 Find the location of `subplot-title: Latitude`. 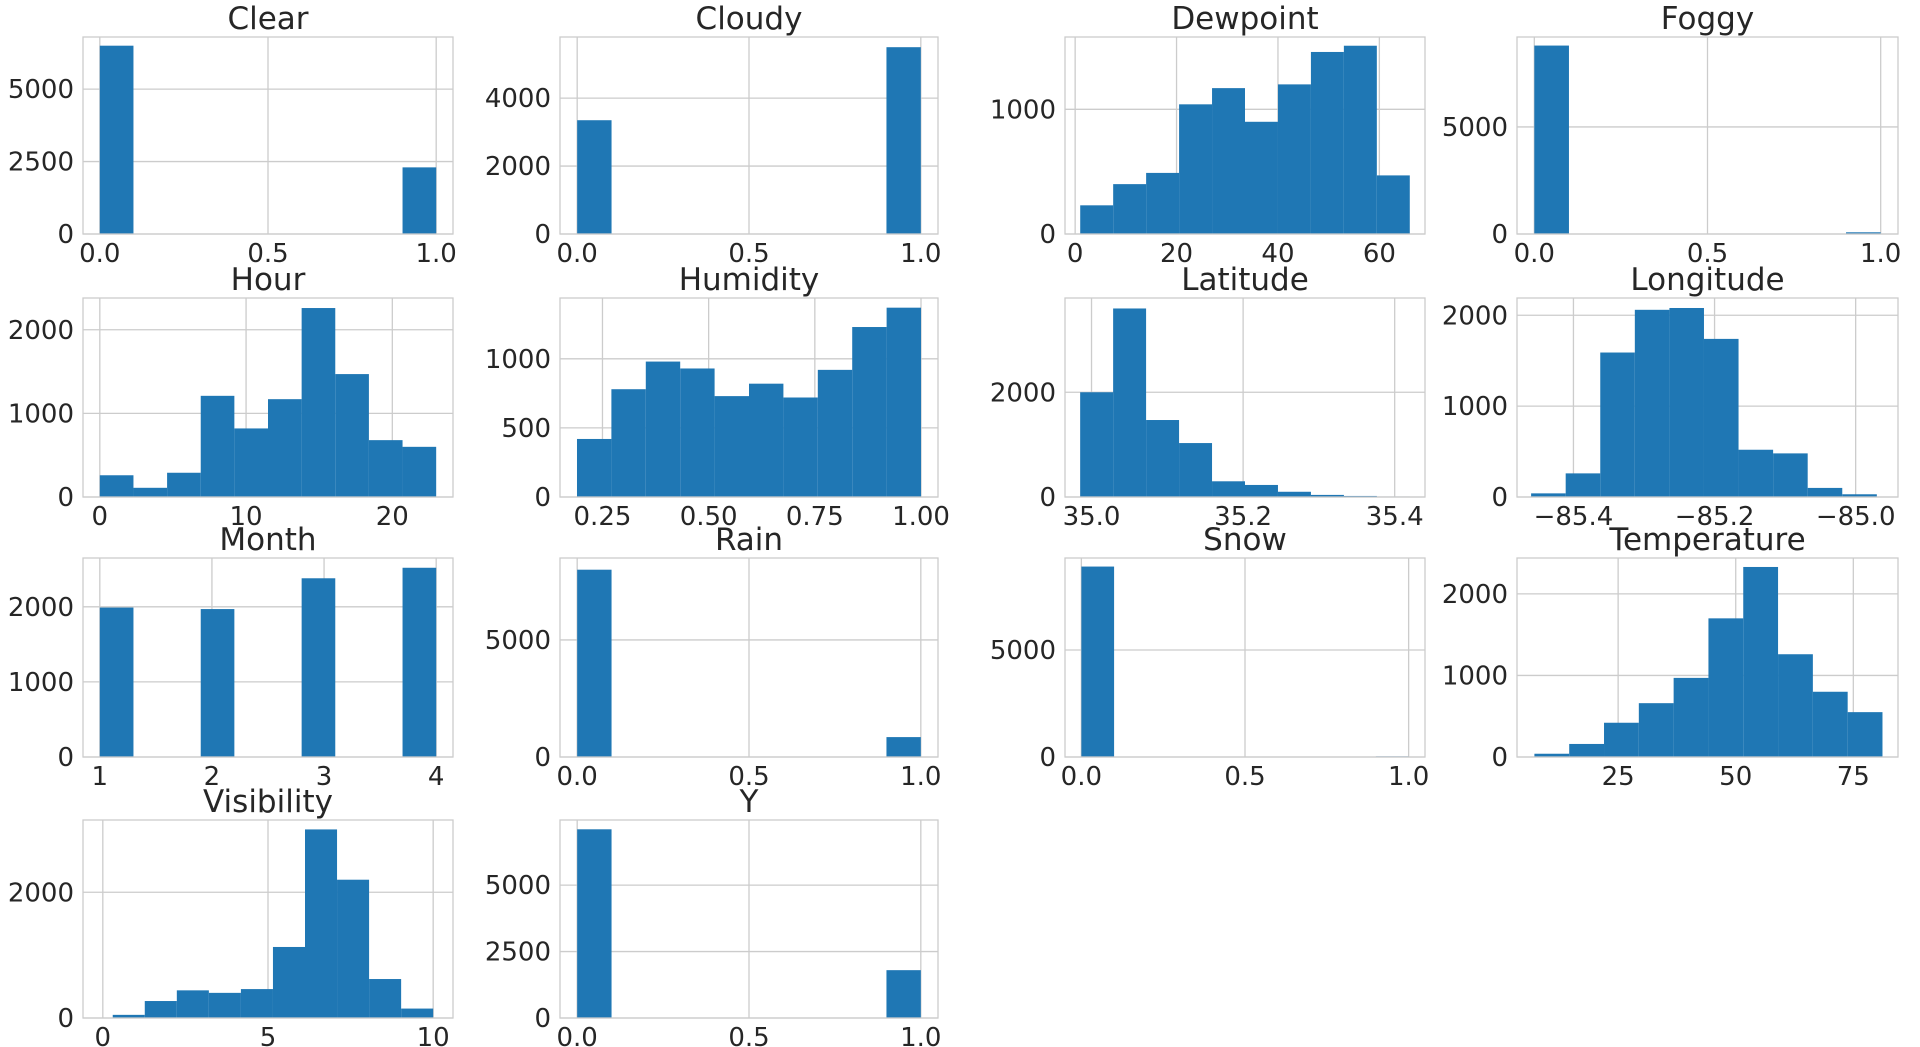

subplot-title: Latitude is located at coordinates (1245, 280).